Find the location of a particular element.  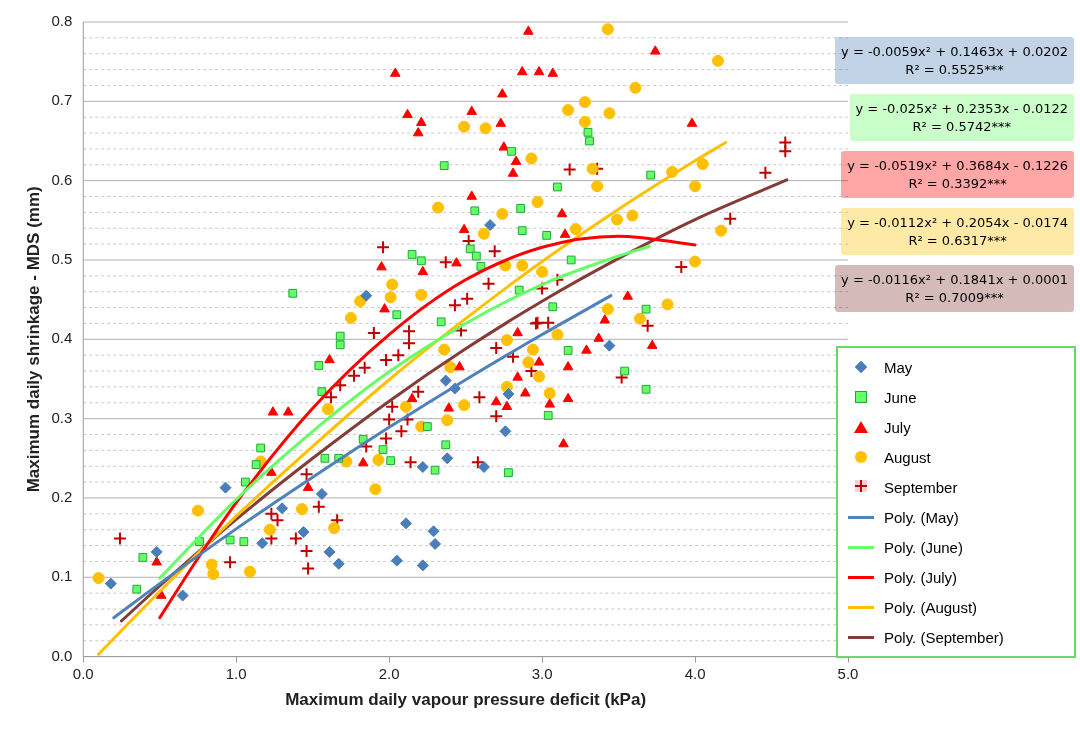

x-tick-label: 4.0 is located at coordinates (695, 673).